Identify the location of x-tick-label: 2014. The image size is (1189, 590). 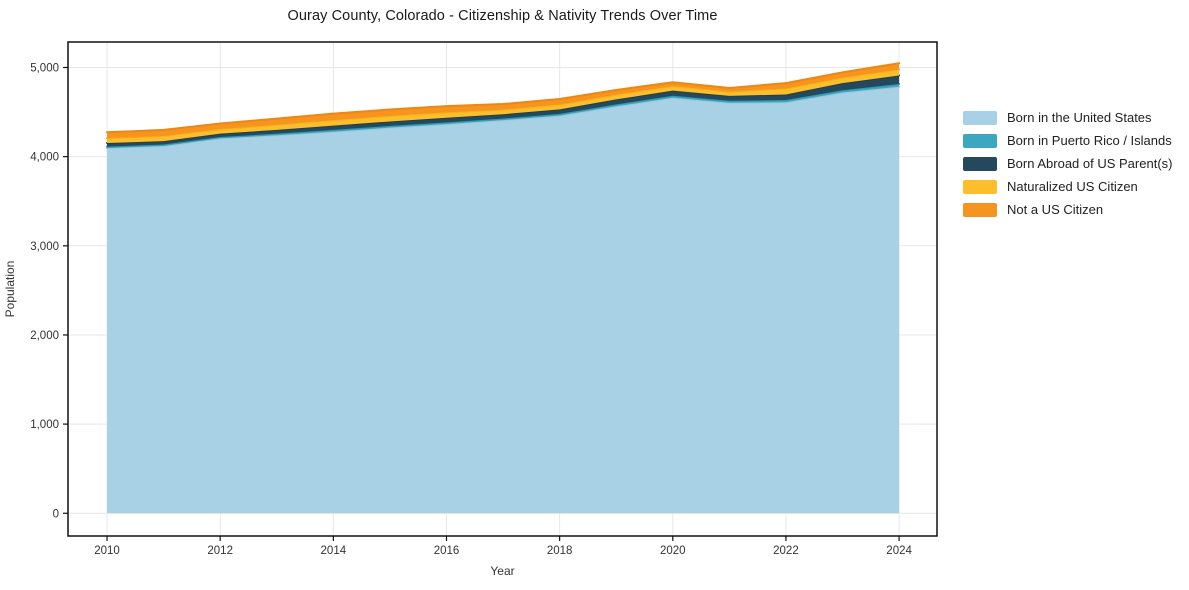
(334, 551).